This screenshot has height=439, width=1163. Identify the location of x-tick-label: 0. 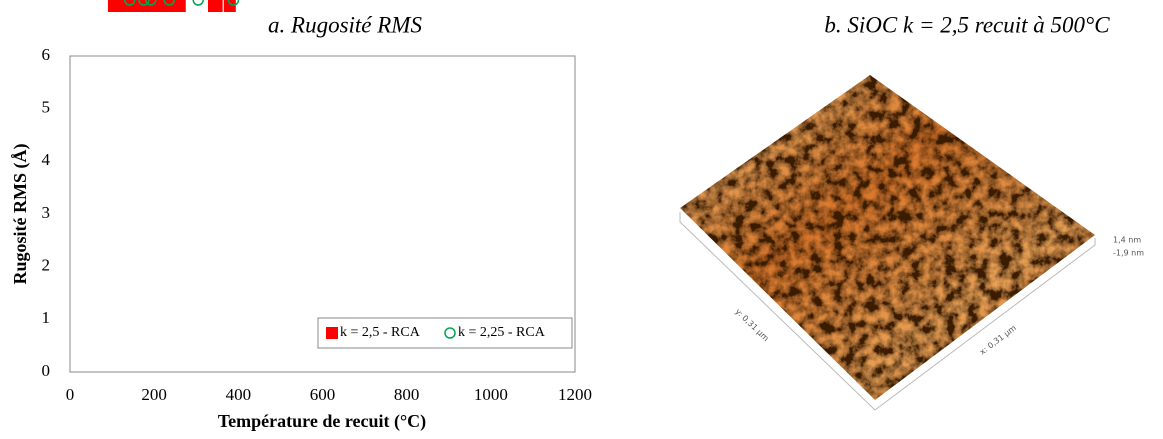
(70, 394).